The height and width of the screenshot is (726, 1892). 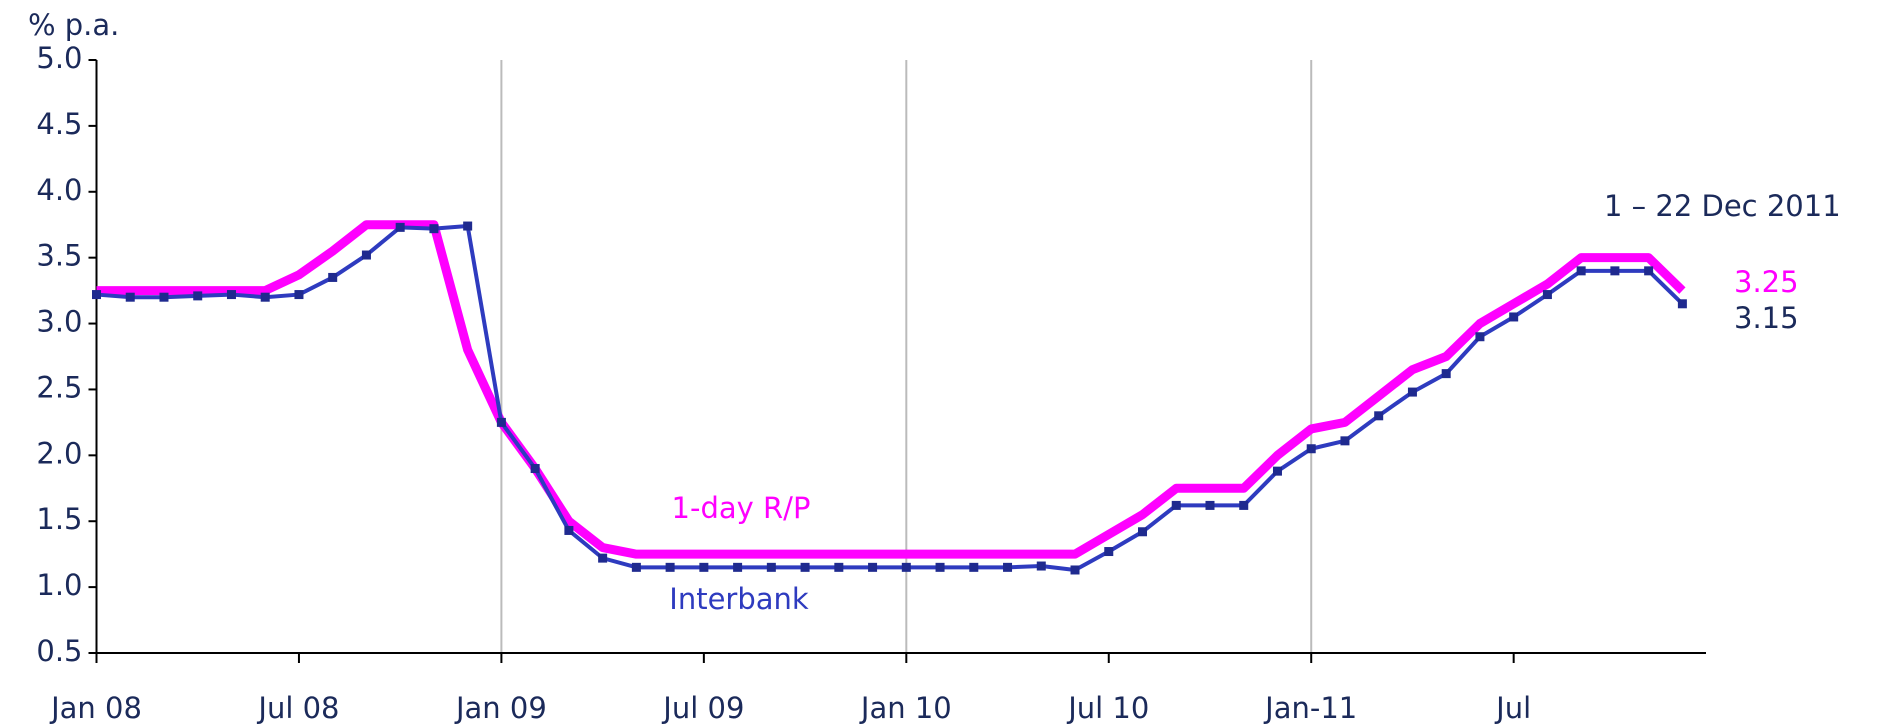 I want to click on x-tick-label: Jul 09, so click(x=702, y=708).